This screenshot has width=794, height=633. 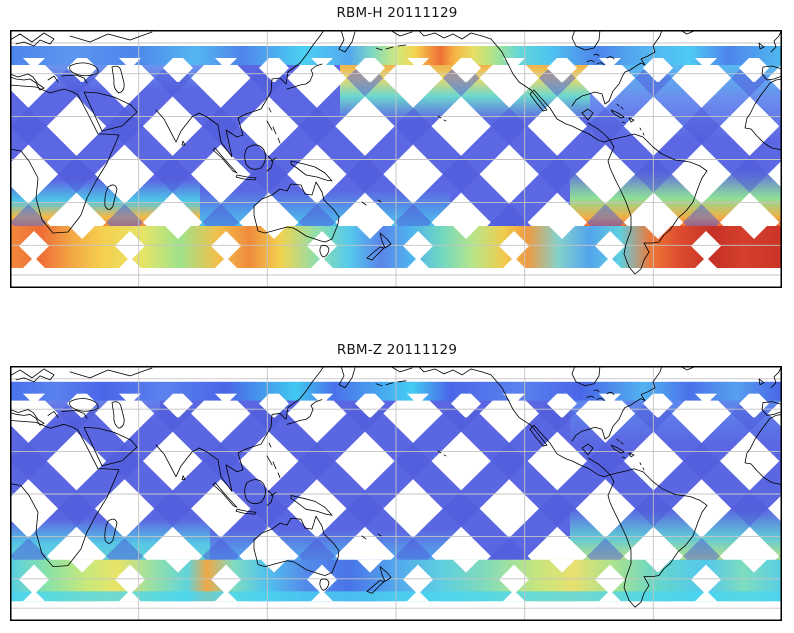 I want to click on panel-title-rbm-h: RBM-H 20111129, so click(x=397, y=13).